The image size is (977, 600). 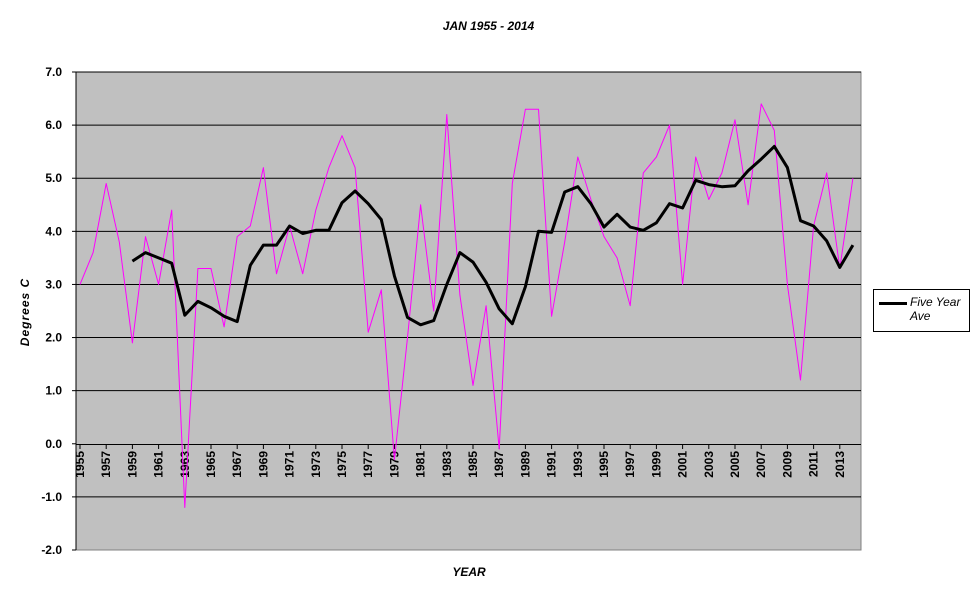 What do you see at coordinates (683, 464) in the screenshot?
I see `x-tick-label: 2001` at bounding box center [683, 464].